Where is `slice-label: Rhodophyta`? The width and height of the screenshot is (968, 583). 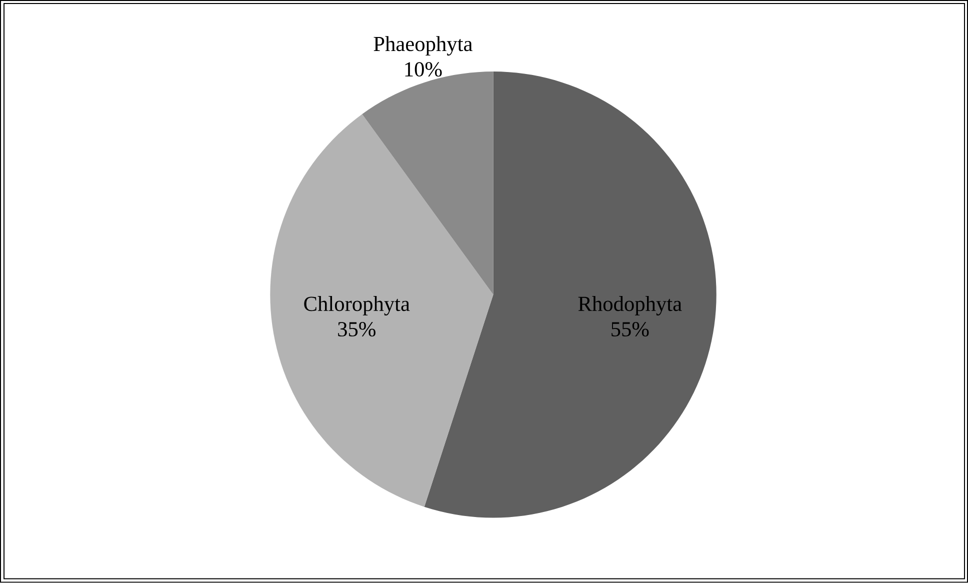 slice-label: Rhodophyta is located at coordinates (630, 306).